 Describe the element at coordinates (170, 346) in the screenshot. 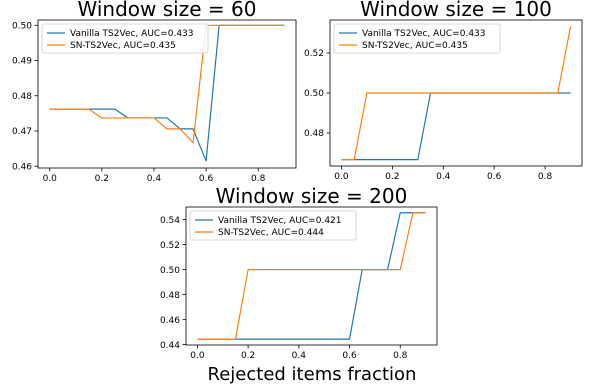

I see `y-tick-label: 0.44` at that location.